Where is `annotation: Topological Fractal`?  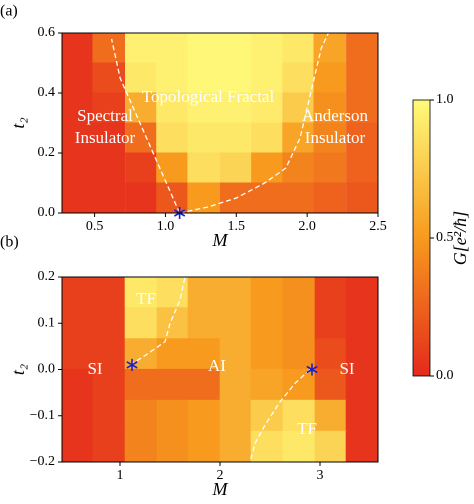
annotation: Topological Fractal is located at coordinates (208, 96).